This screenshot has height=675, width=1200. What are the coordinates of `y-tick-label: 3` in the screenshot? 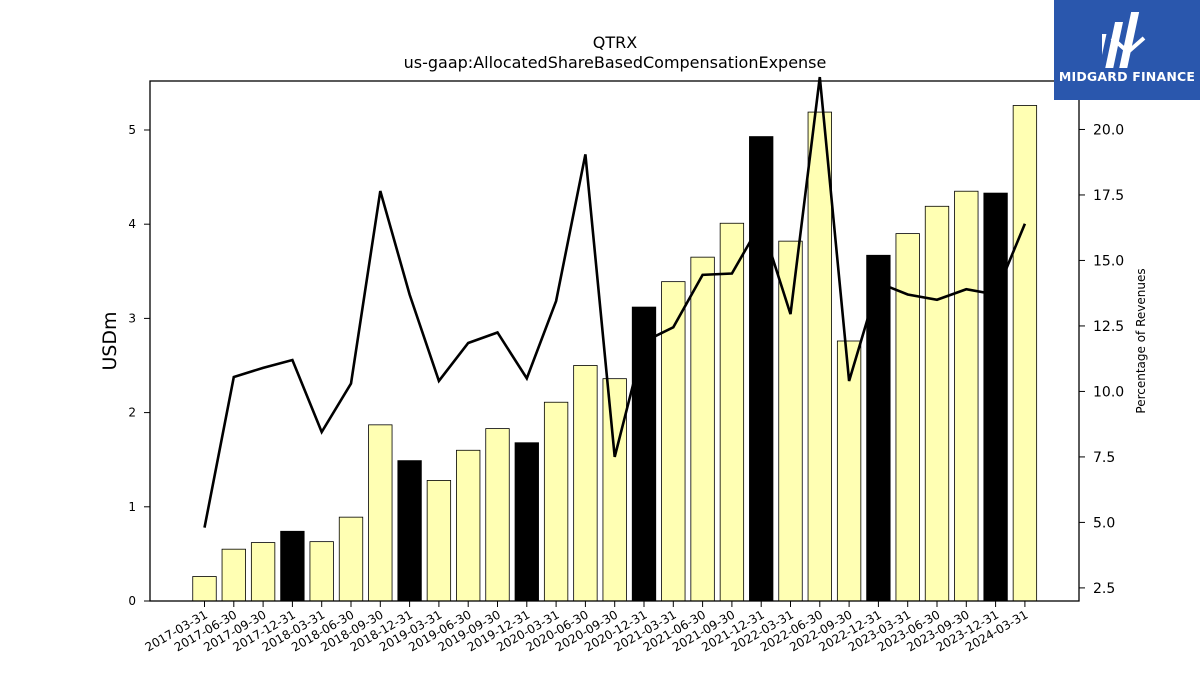 It's located at (132, 318).